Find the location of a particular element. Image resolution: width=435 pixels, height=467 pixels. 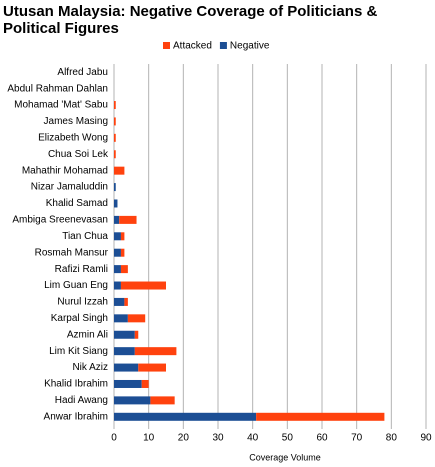

y-tick-label: Ambiga Sreenevasan is located at coordinates (60, 220).